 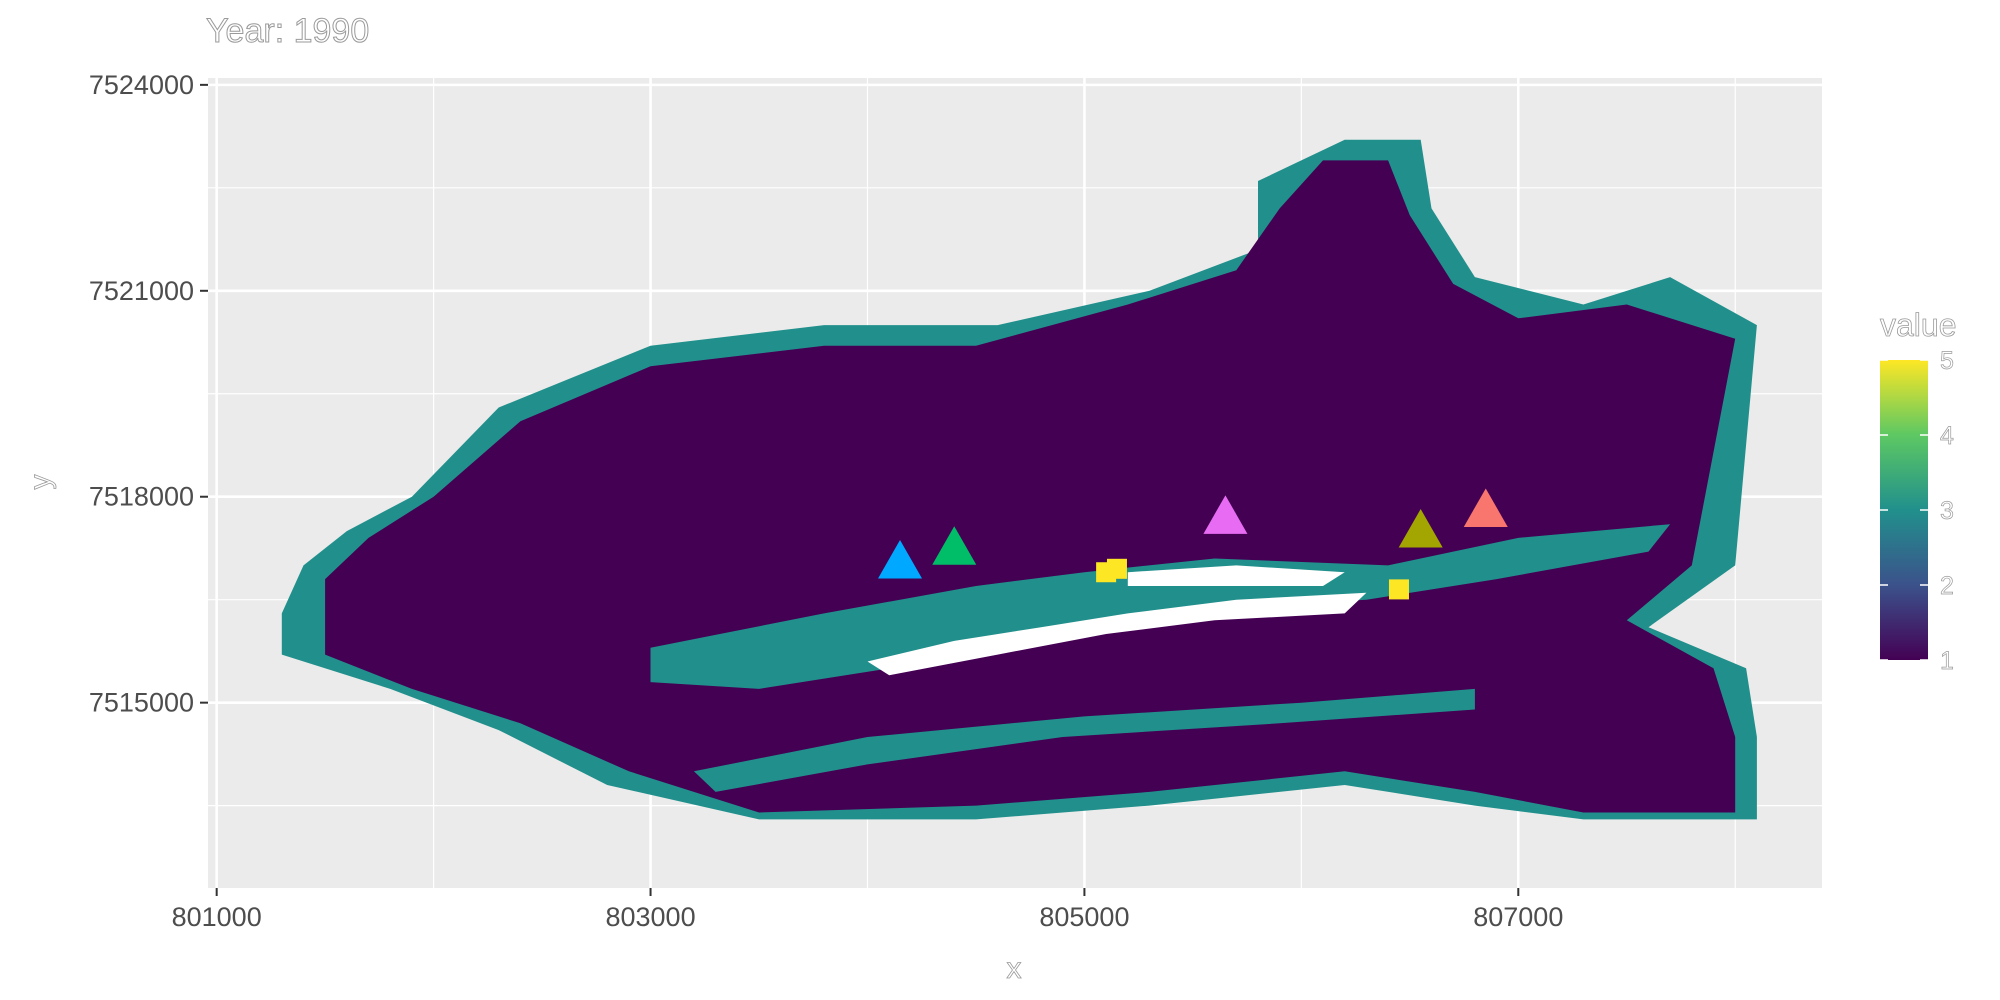 What do you see at coordinates (1947, 361) in the screenshot?
I see `legend-label: 5` at bounding box center [1947, 361].